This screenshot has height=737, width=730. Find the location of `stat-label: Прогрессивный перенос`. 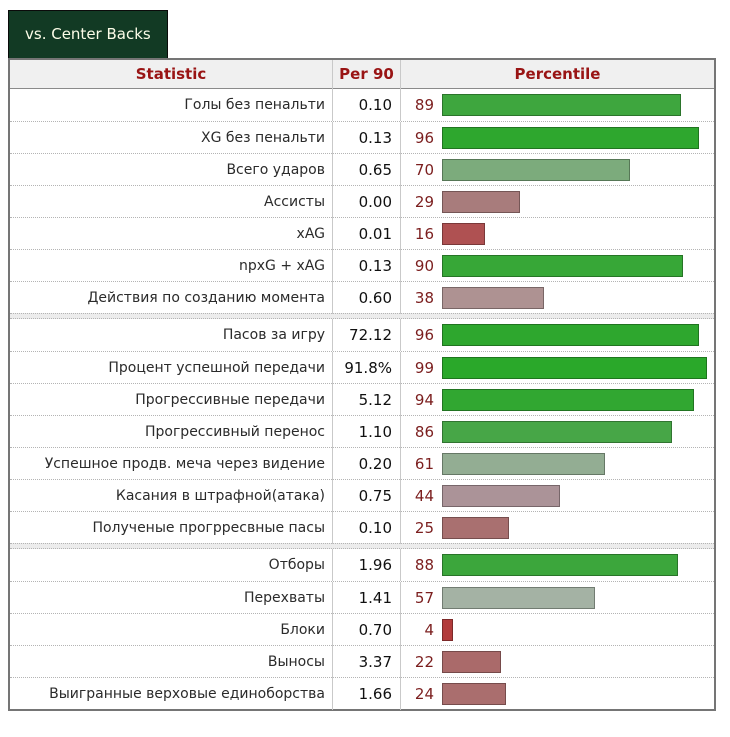

stat-label: Прогрессивный перенос is located at coordinates (234, 432).